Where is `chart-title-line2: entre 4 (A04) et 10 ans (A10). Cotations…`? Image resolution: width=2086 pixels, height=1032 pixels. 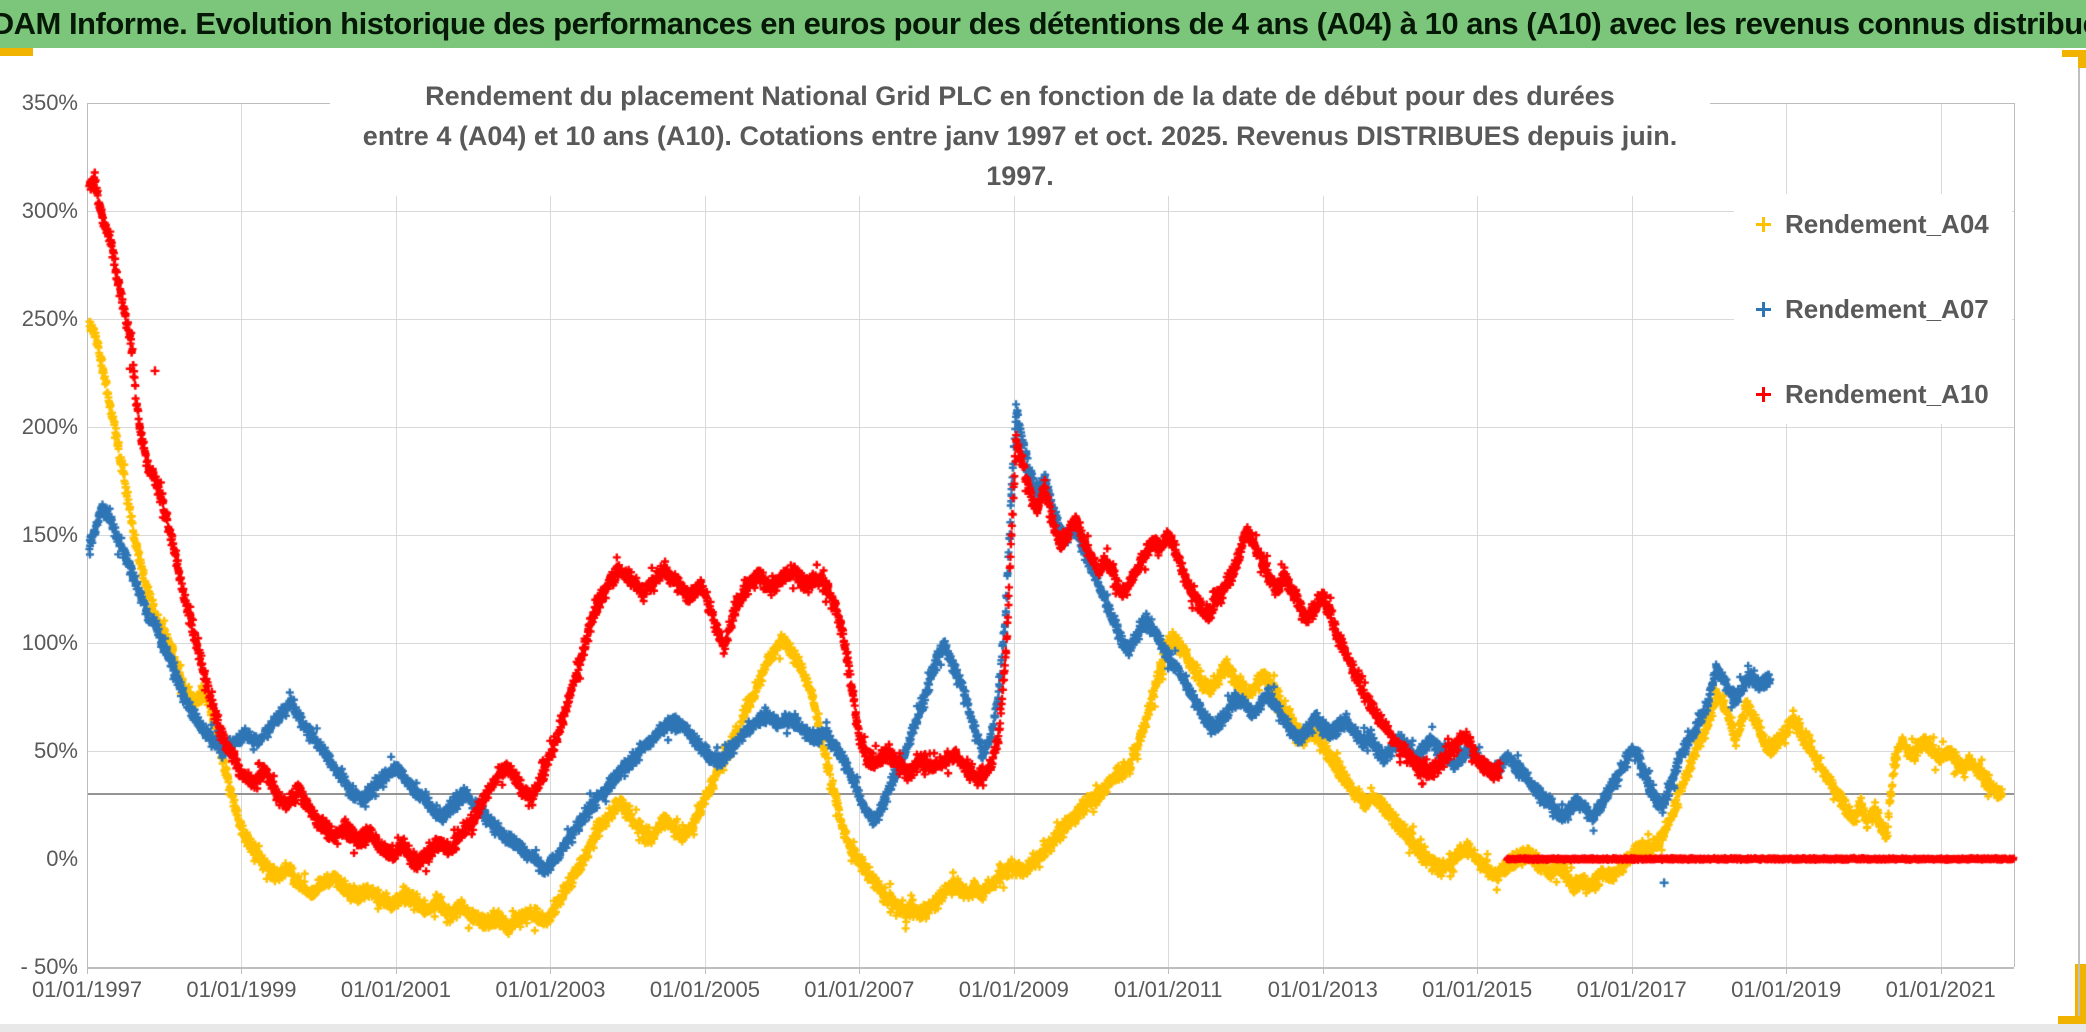
chart-title-line2: entre 4 (A04) et 10 ans (A10). Cotations… is located at coordinates (1020, 156).